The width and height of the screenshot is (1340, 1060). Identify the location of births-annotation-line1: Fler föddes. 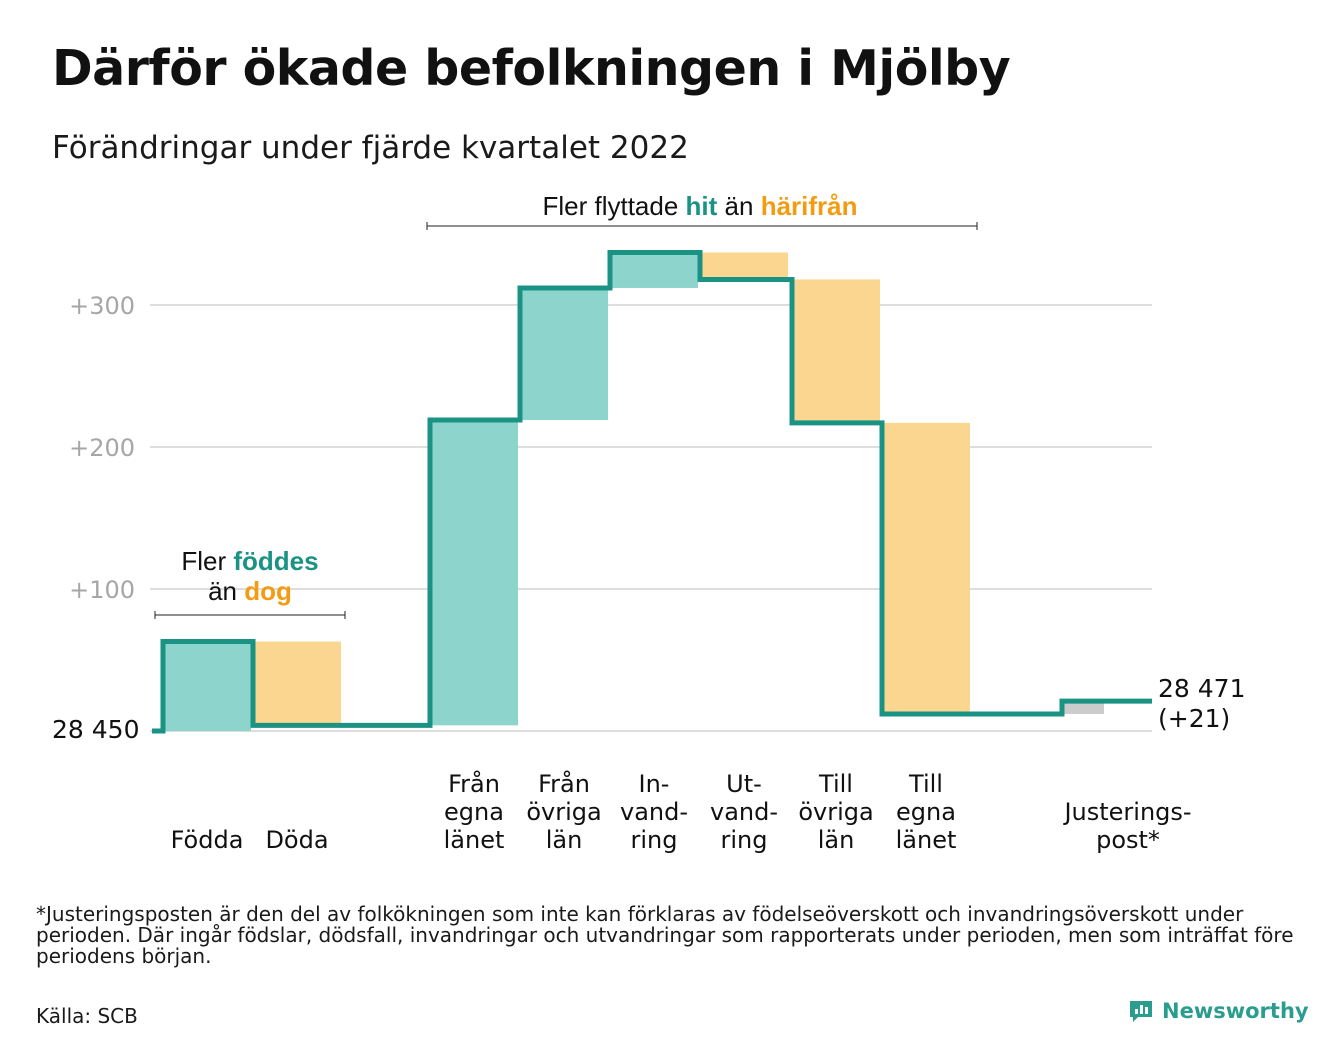
(249, 561).